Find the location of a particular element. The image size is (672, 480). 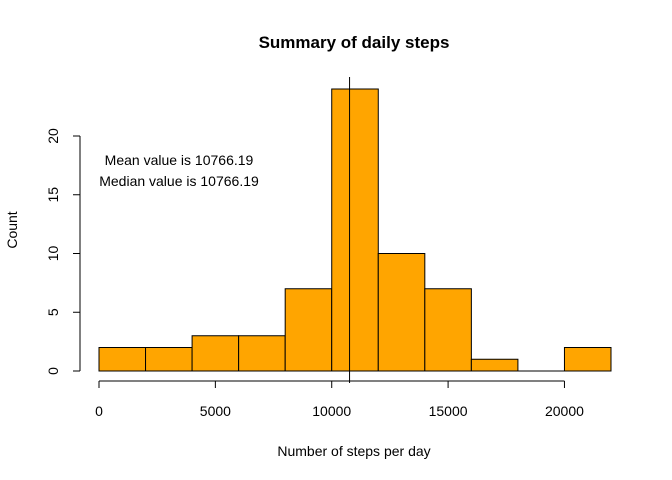

x-axis-title: Number of steps per day is located at coordinates (353, 451).